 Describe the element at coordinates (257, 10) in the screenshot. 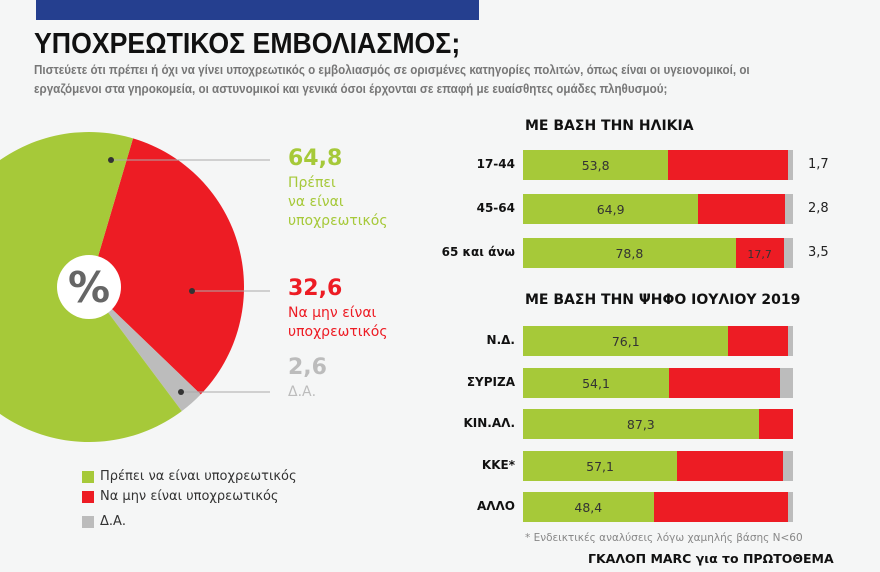

I see `brand-bar` at that location.